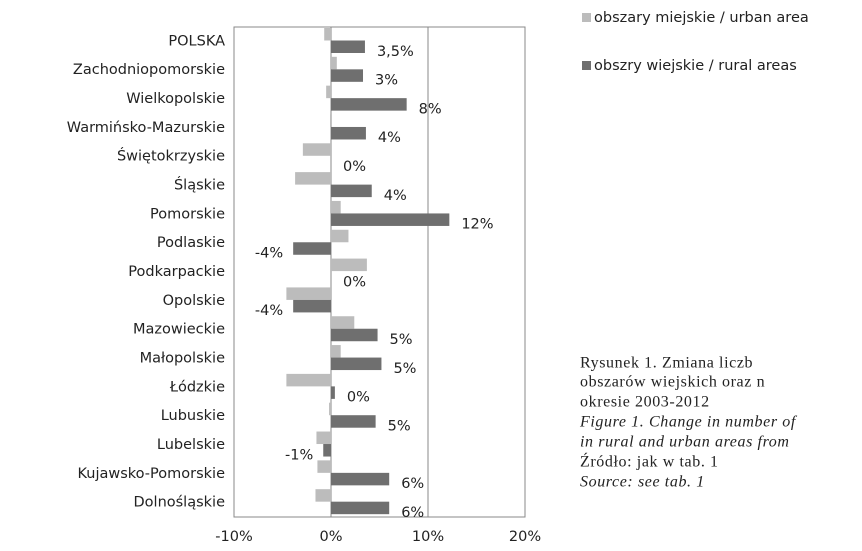 The image size is (862, 551). I want to click on caption-line: obszarów wiejskich oraz n, so click(672, 382).